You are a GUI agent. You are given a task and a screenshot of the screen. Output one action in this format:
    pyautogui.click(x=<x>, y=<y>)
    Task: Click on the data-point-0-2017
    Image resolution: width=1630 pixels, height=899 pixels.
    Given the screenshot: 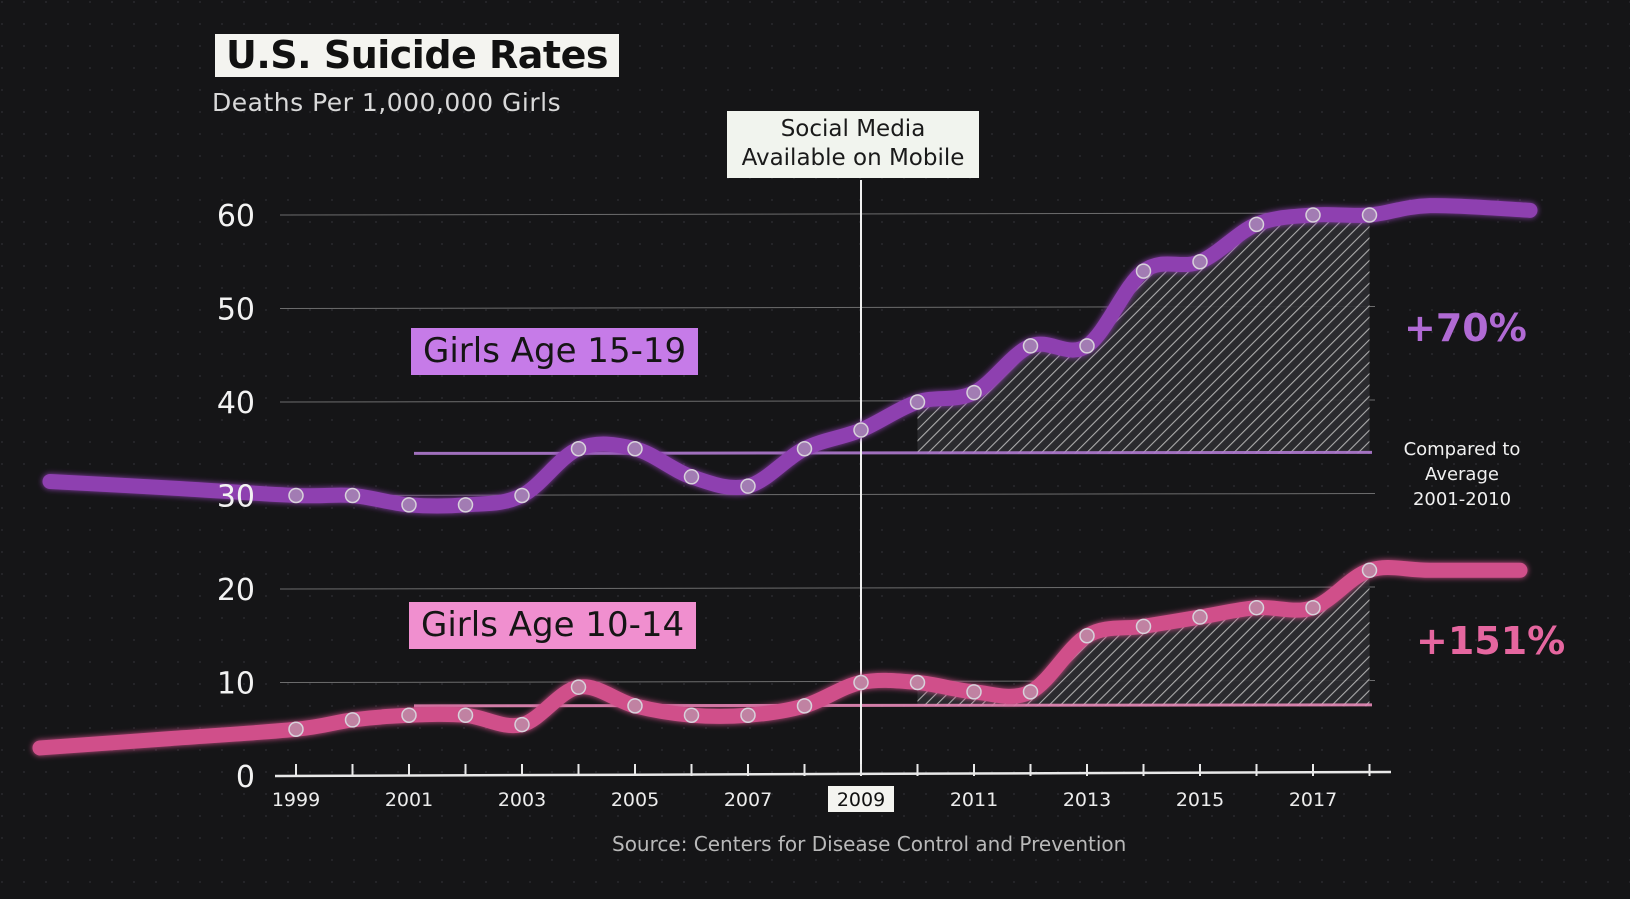 What is the action you would take?
    pyautogui.click(x=1313, y=215)
    